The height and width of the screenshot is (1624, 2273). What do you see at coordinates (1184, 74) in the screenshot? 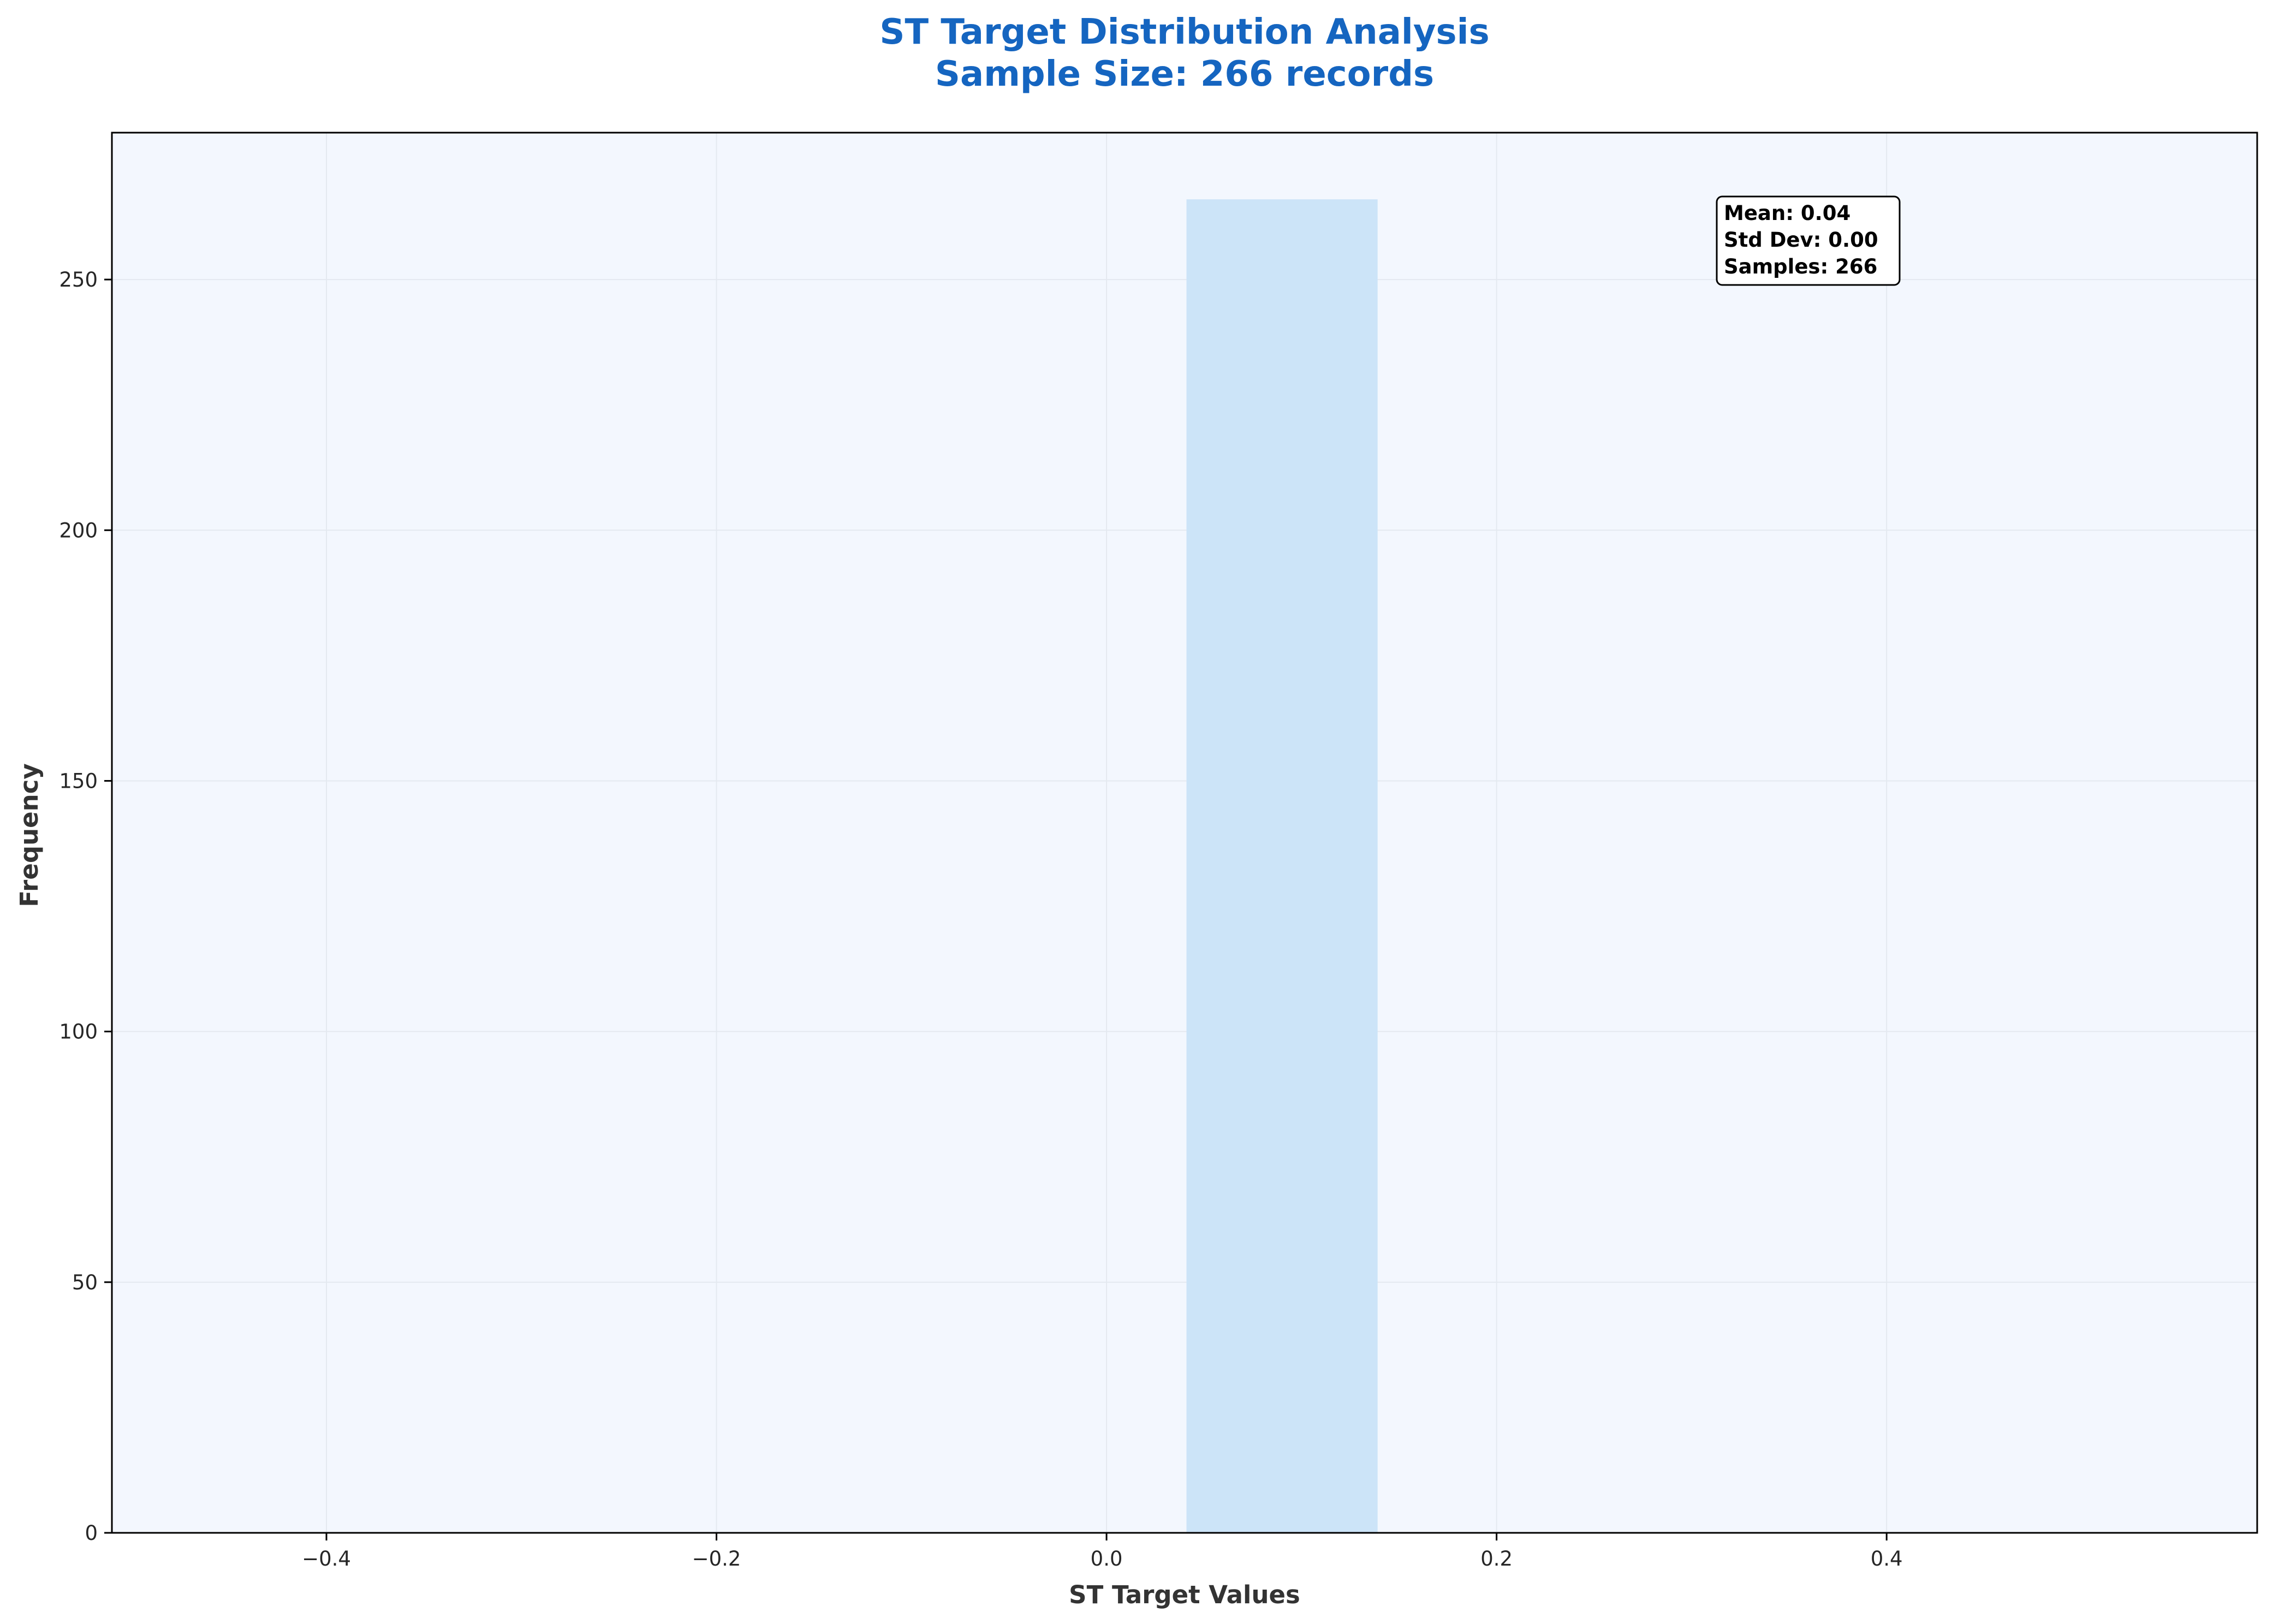
I see `chart-subtitle: Sample Size: 266 records` at bounding box center [1184, 74].